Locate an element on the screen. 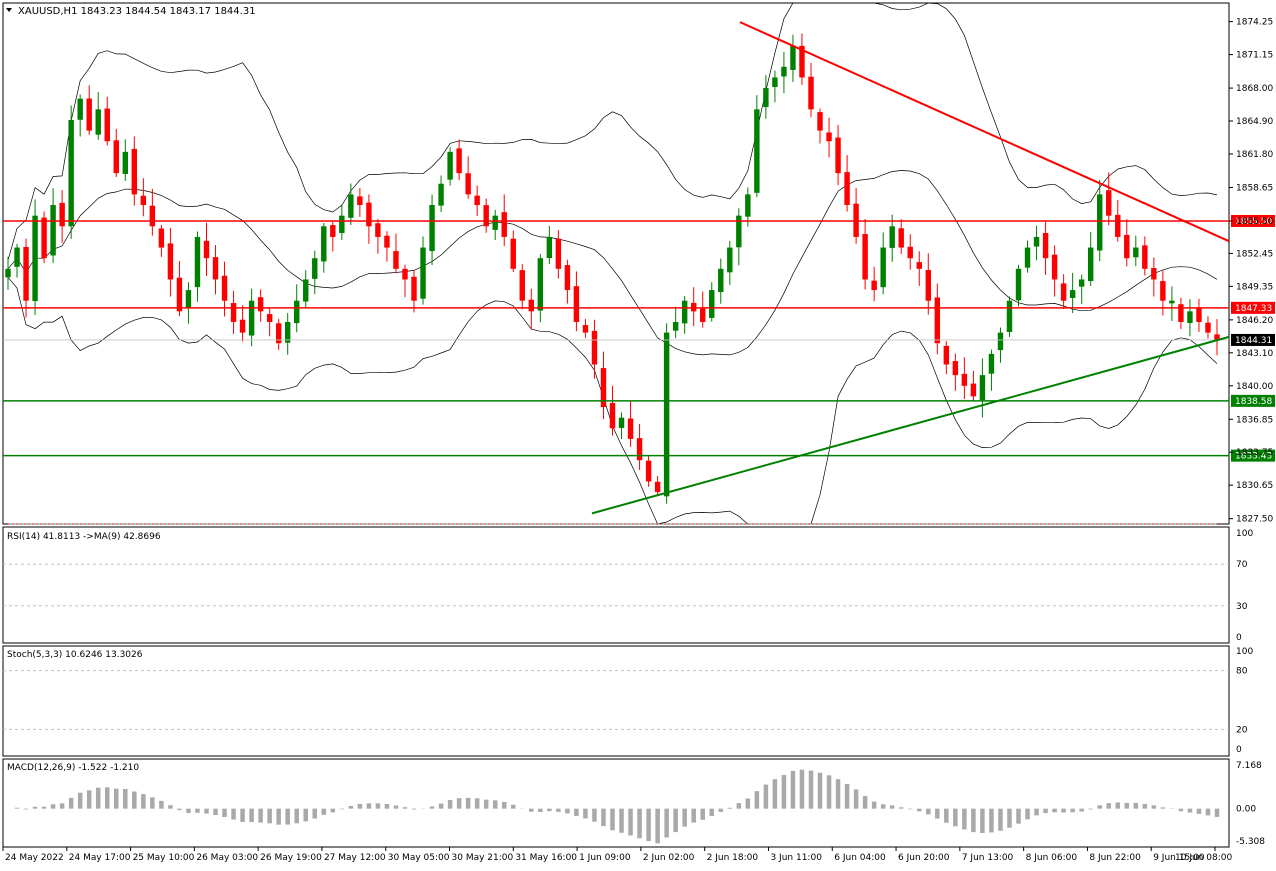  time-tick-label: 10 Jun 08:00 is located at coordinates (1203, 858).